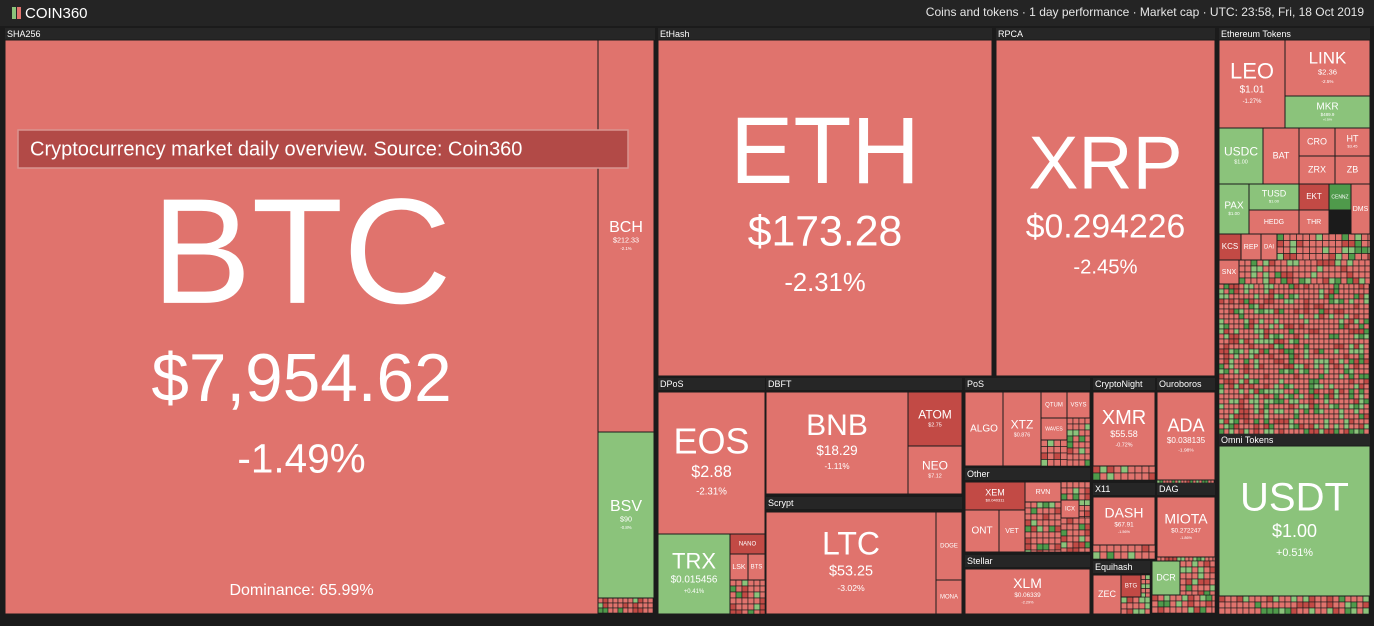  Describe the element at coordinates (1294, 521) in the screenshot. I see `coin-tile: USDT$1.00+0.51%` at that location.